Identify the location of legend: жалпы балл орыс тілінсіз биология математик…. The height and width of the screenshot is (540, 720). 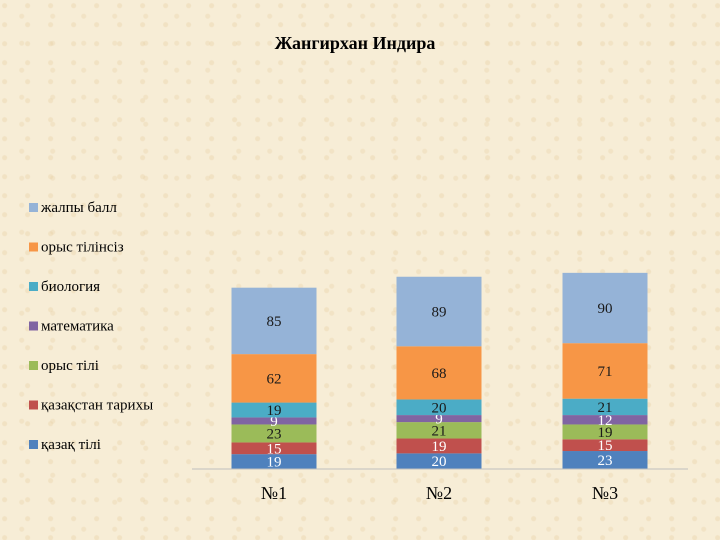
(91, 326).